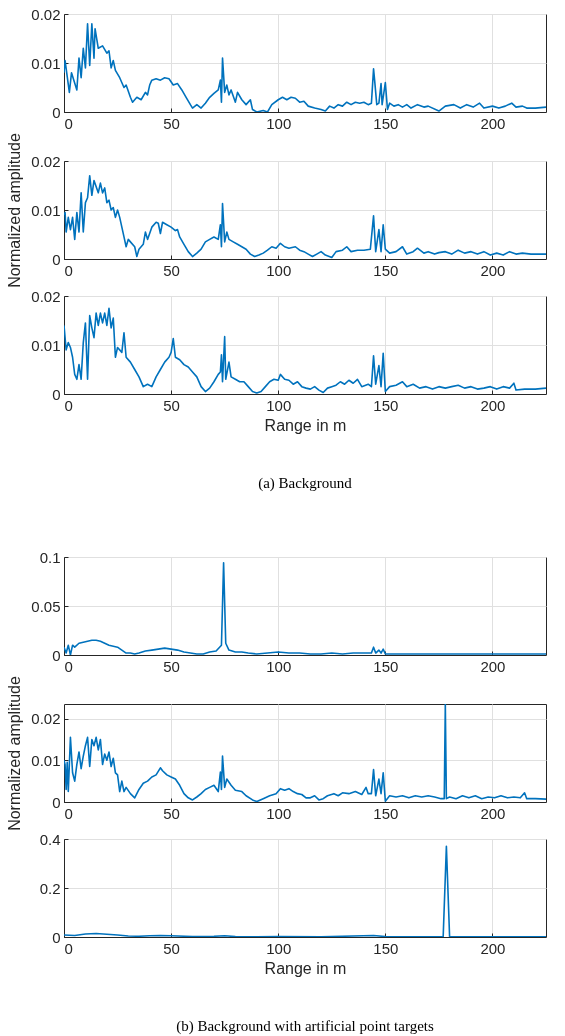  Describe the element at coordinates (305, 1026) in the screenshot. I see `text: (b) Background with artificial point targets` at that location.